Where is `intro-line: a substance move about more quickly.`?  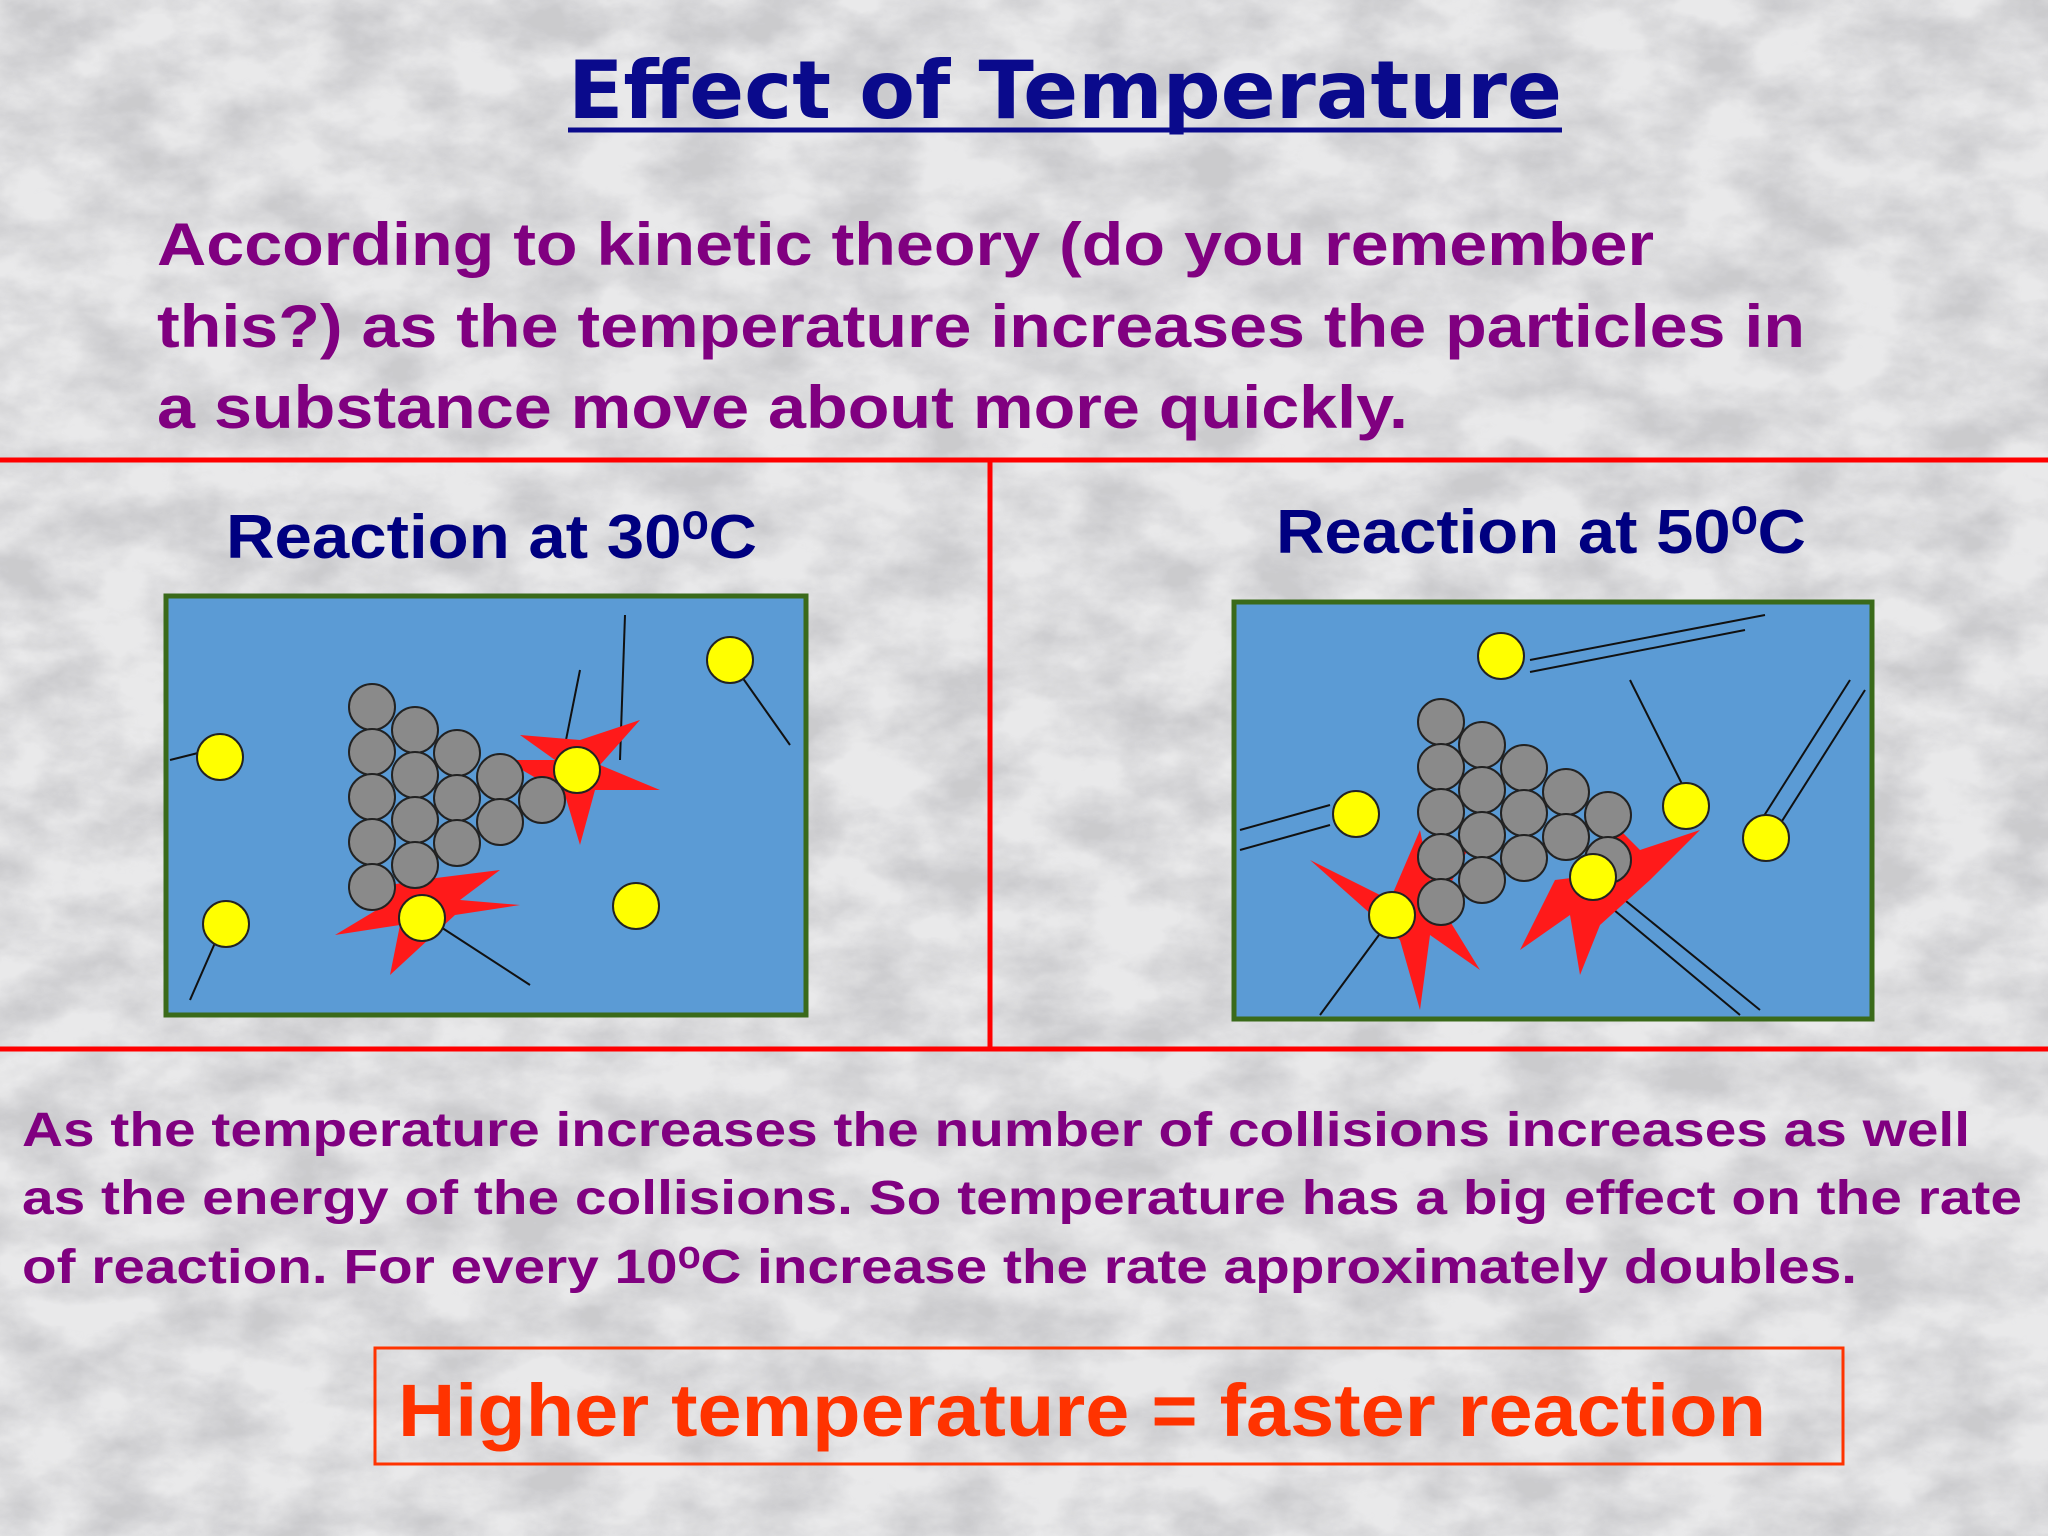 intro-line: a substance move about more quickly. is located at coordinates (782, 407).